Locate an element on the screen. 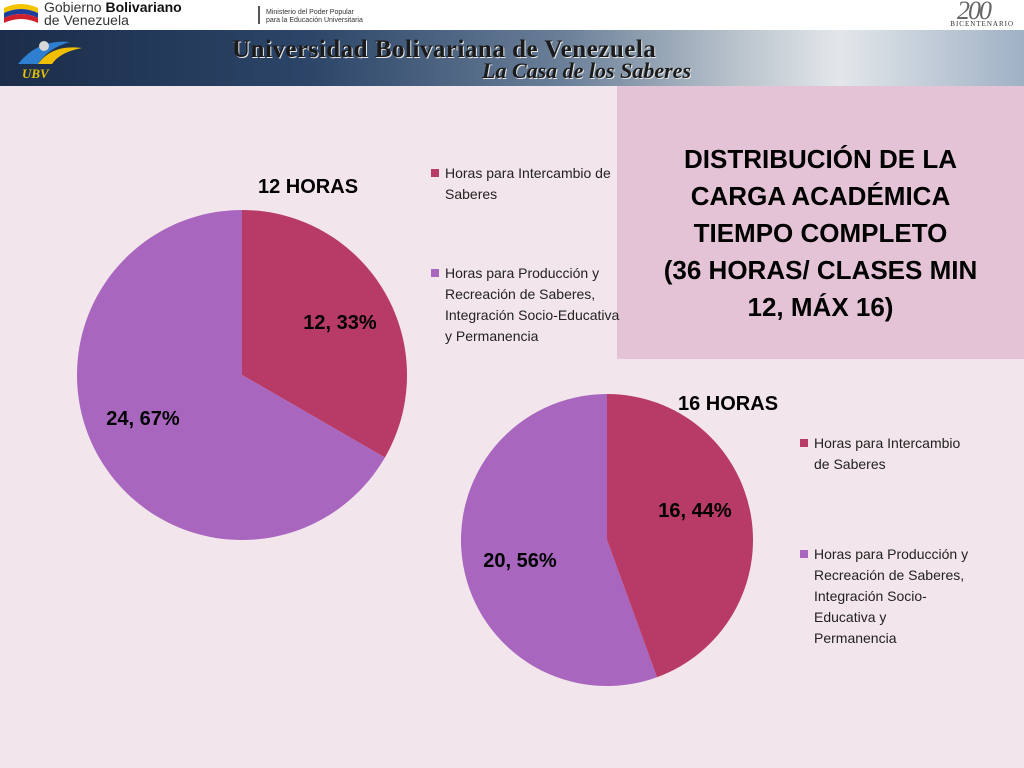 This screenshot has height=768, width=1024. government-logo-text: Gobierno Bolivariano de Venezuela is located at coordinates (113, 14).